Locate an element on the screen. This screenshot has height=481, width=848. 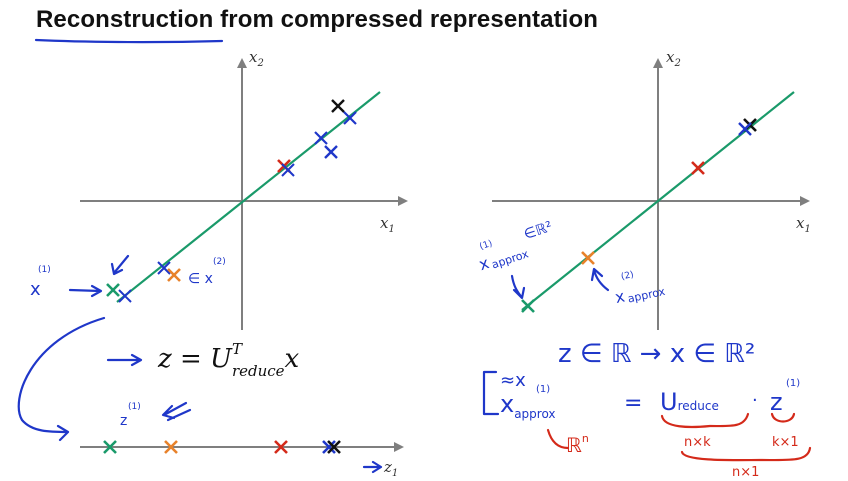
recon-z: z is located at coordinates (776, 402).